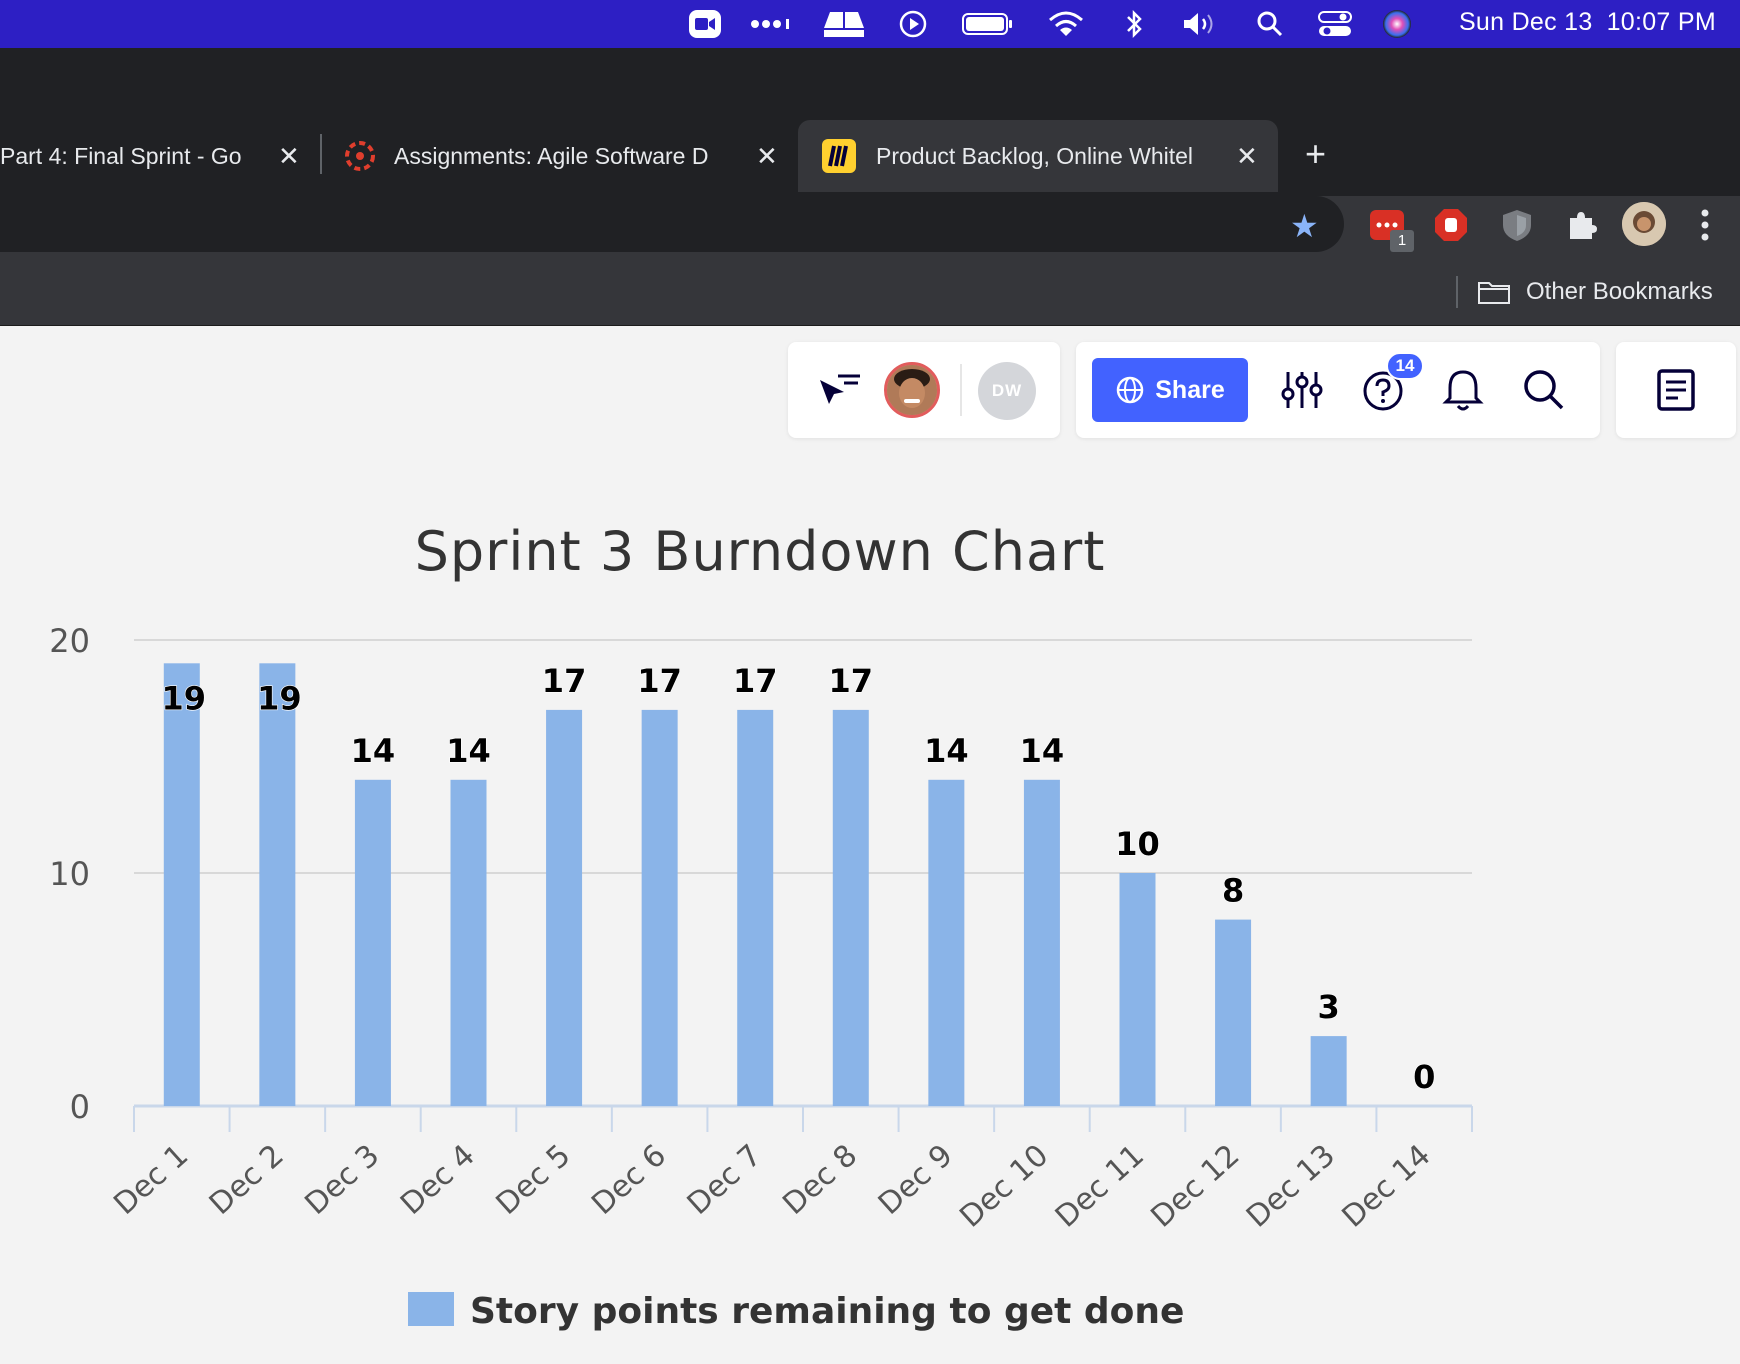  Describe the element at coordinates (1134, 24) in the screenshot. I see `bluetooth-icon` at that location.